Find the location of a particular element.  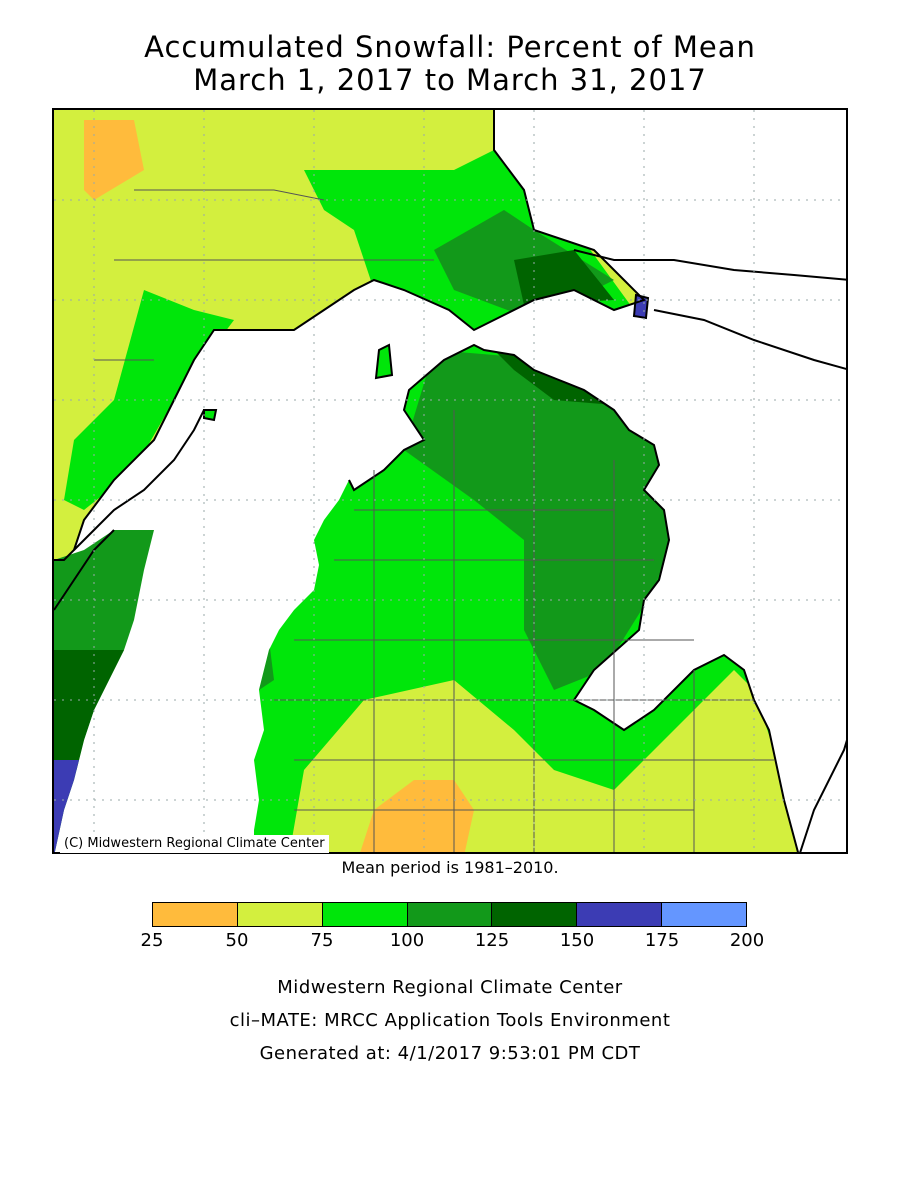

footer-organization: Midwestern Regional Climate Center is located at coordinates (450, 987).